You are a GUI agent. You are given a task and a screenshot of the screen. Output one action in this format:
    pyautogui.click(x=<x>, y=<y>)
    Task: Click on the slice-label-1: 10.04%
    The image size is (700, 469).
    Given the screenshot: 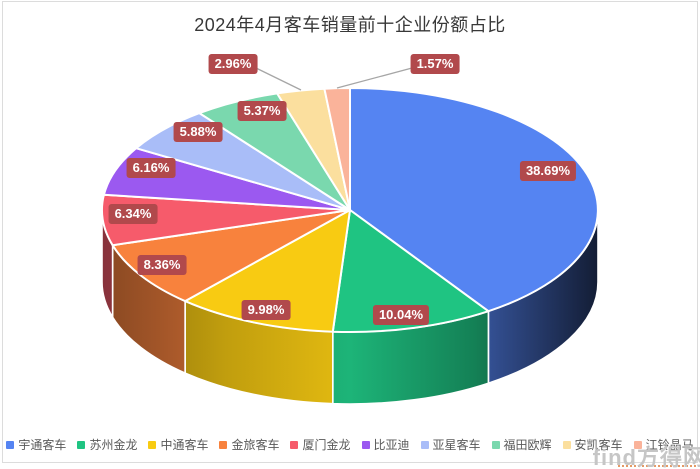 What is the action you would take?
    pyautogui.click(x=401, y=315)
    